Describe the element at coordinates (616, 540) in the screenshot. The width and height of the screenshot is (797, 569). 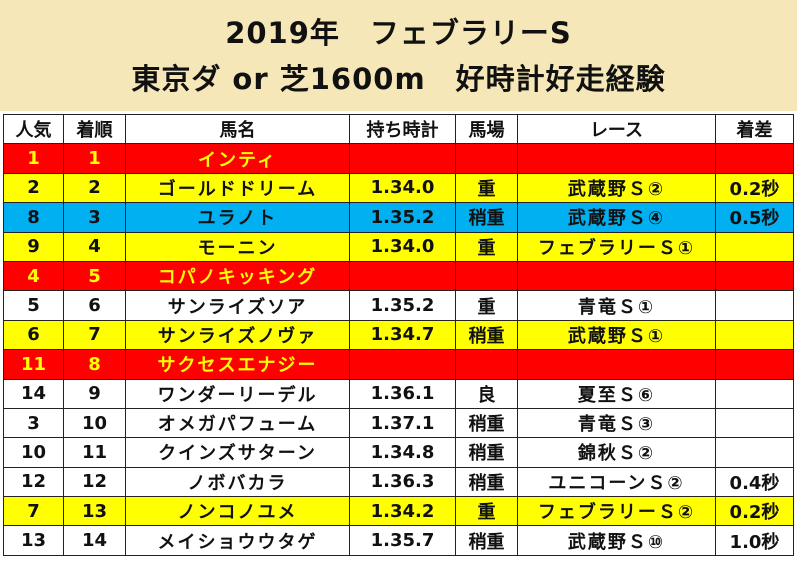
I see `race-cell: 武蔵野Ｓ⑩` at that location.